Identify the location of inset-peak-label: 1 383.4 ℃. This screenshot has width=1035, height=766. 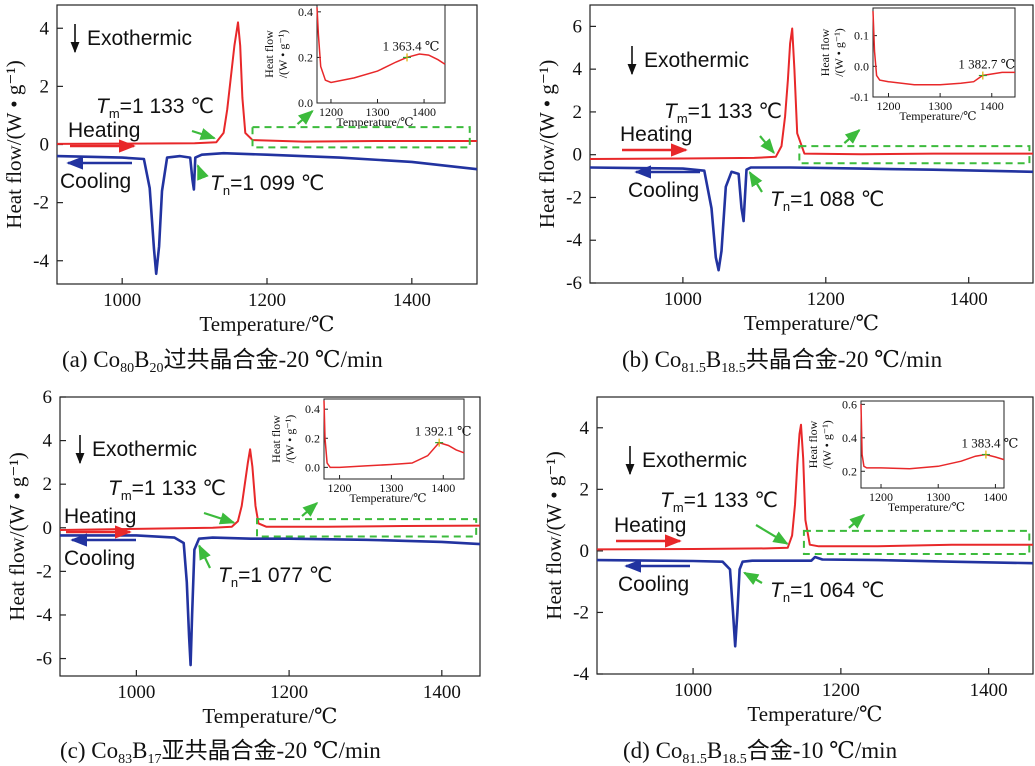
(990, 443).